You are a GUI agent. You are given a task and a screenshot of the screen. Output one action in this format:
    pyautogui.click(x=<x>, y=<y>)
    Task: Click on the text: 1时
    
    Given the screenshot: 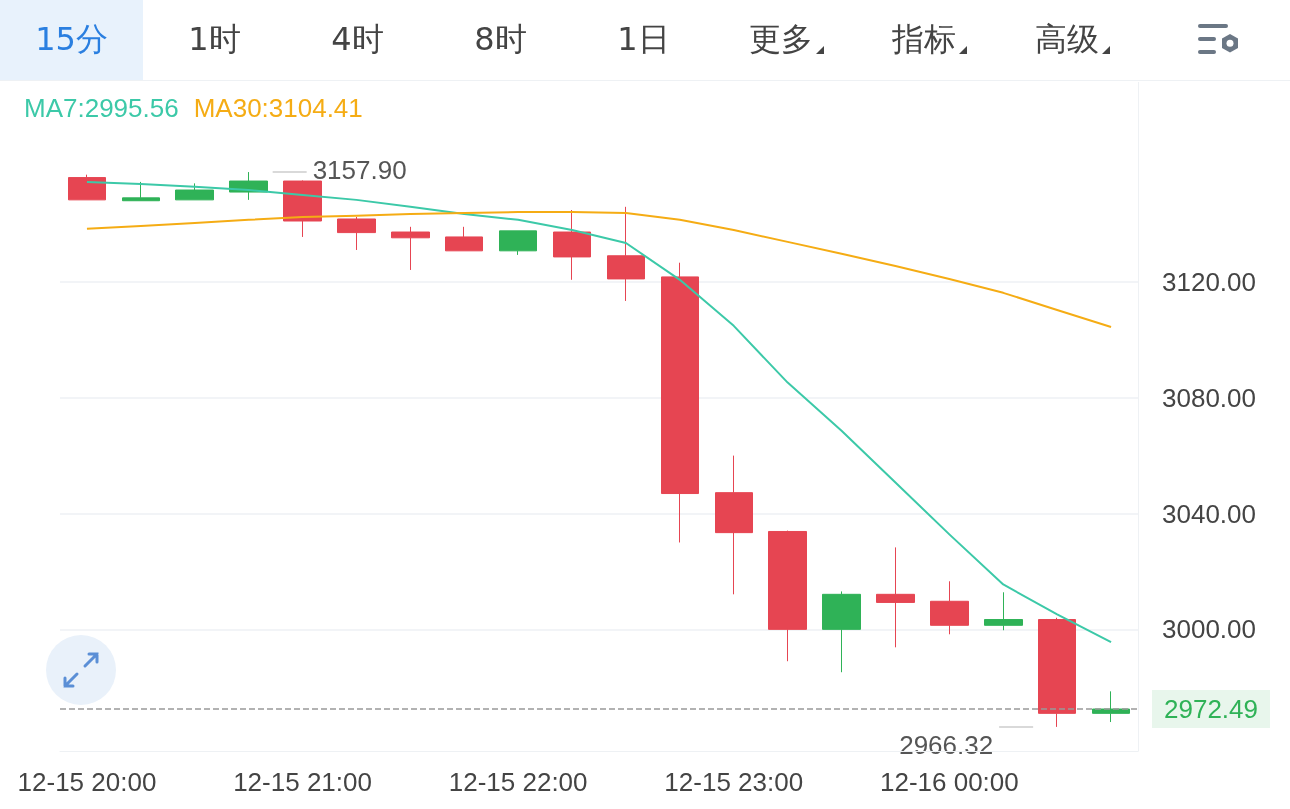 What is the action you would take?
    pyautogui.click(x=214, y=39)
    